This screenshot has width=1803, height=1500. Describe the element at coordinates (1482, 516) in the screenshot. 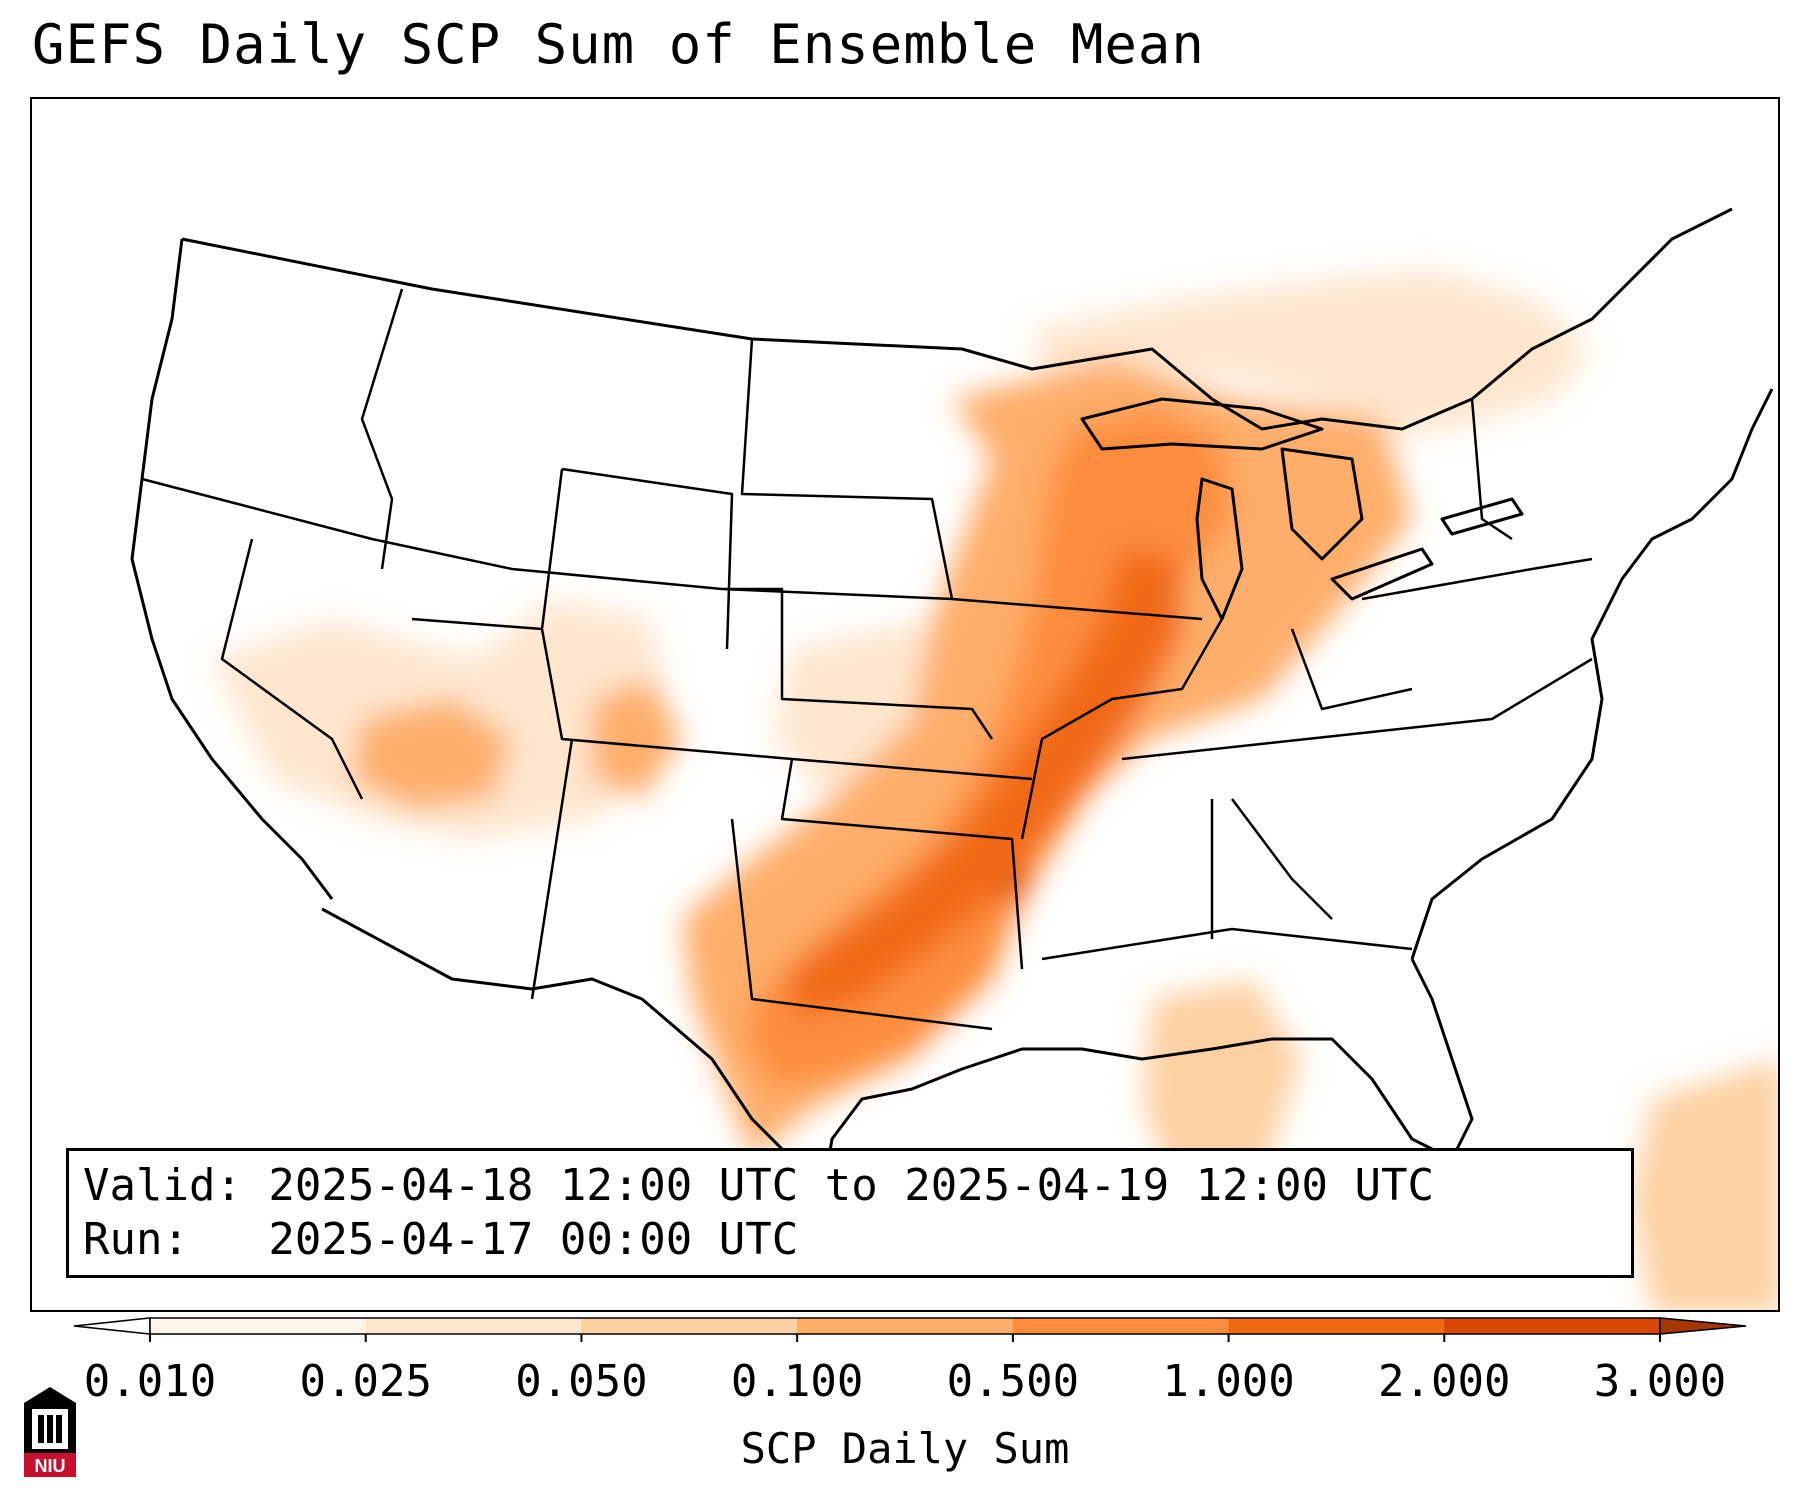

I see `lake-ontario` at that location.